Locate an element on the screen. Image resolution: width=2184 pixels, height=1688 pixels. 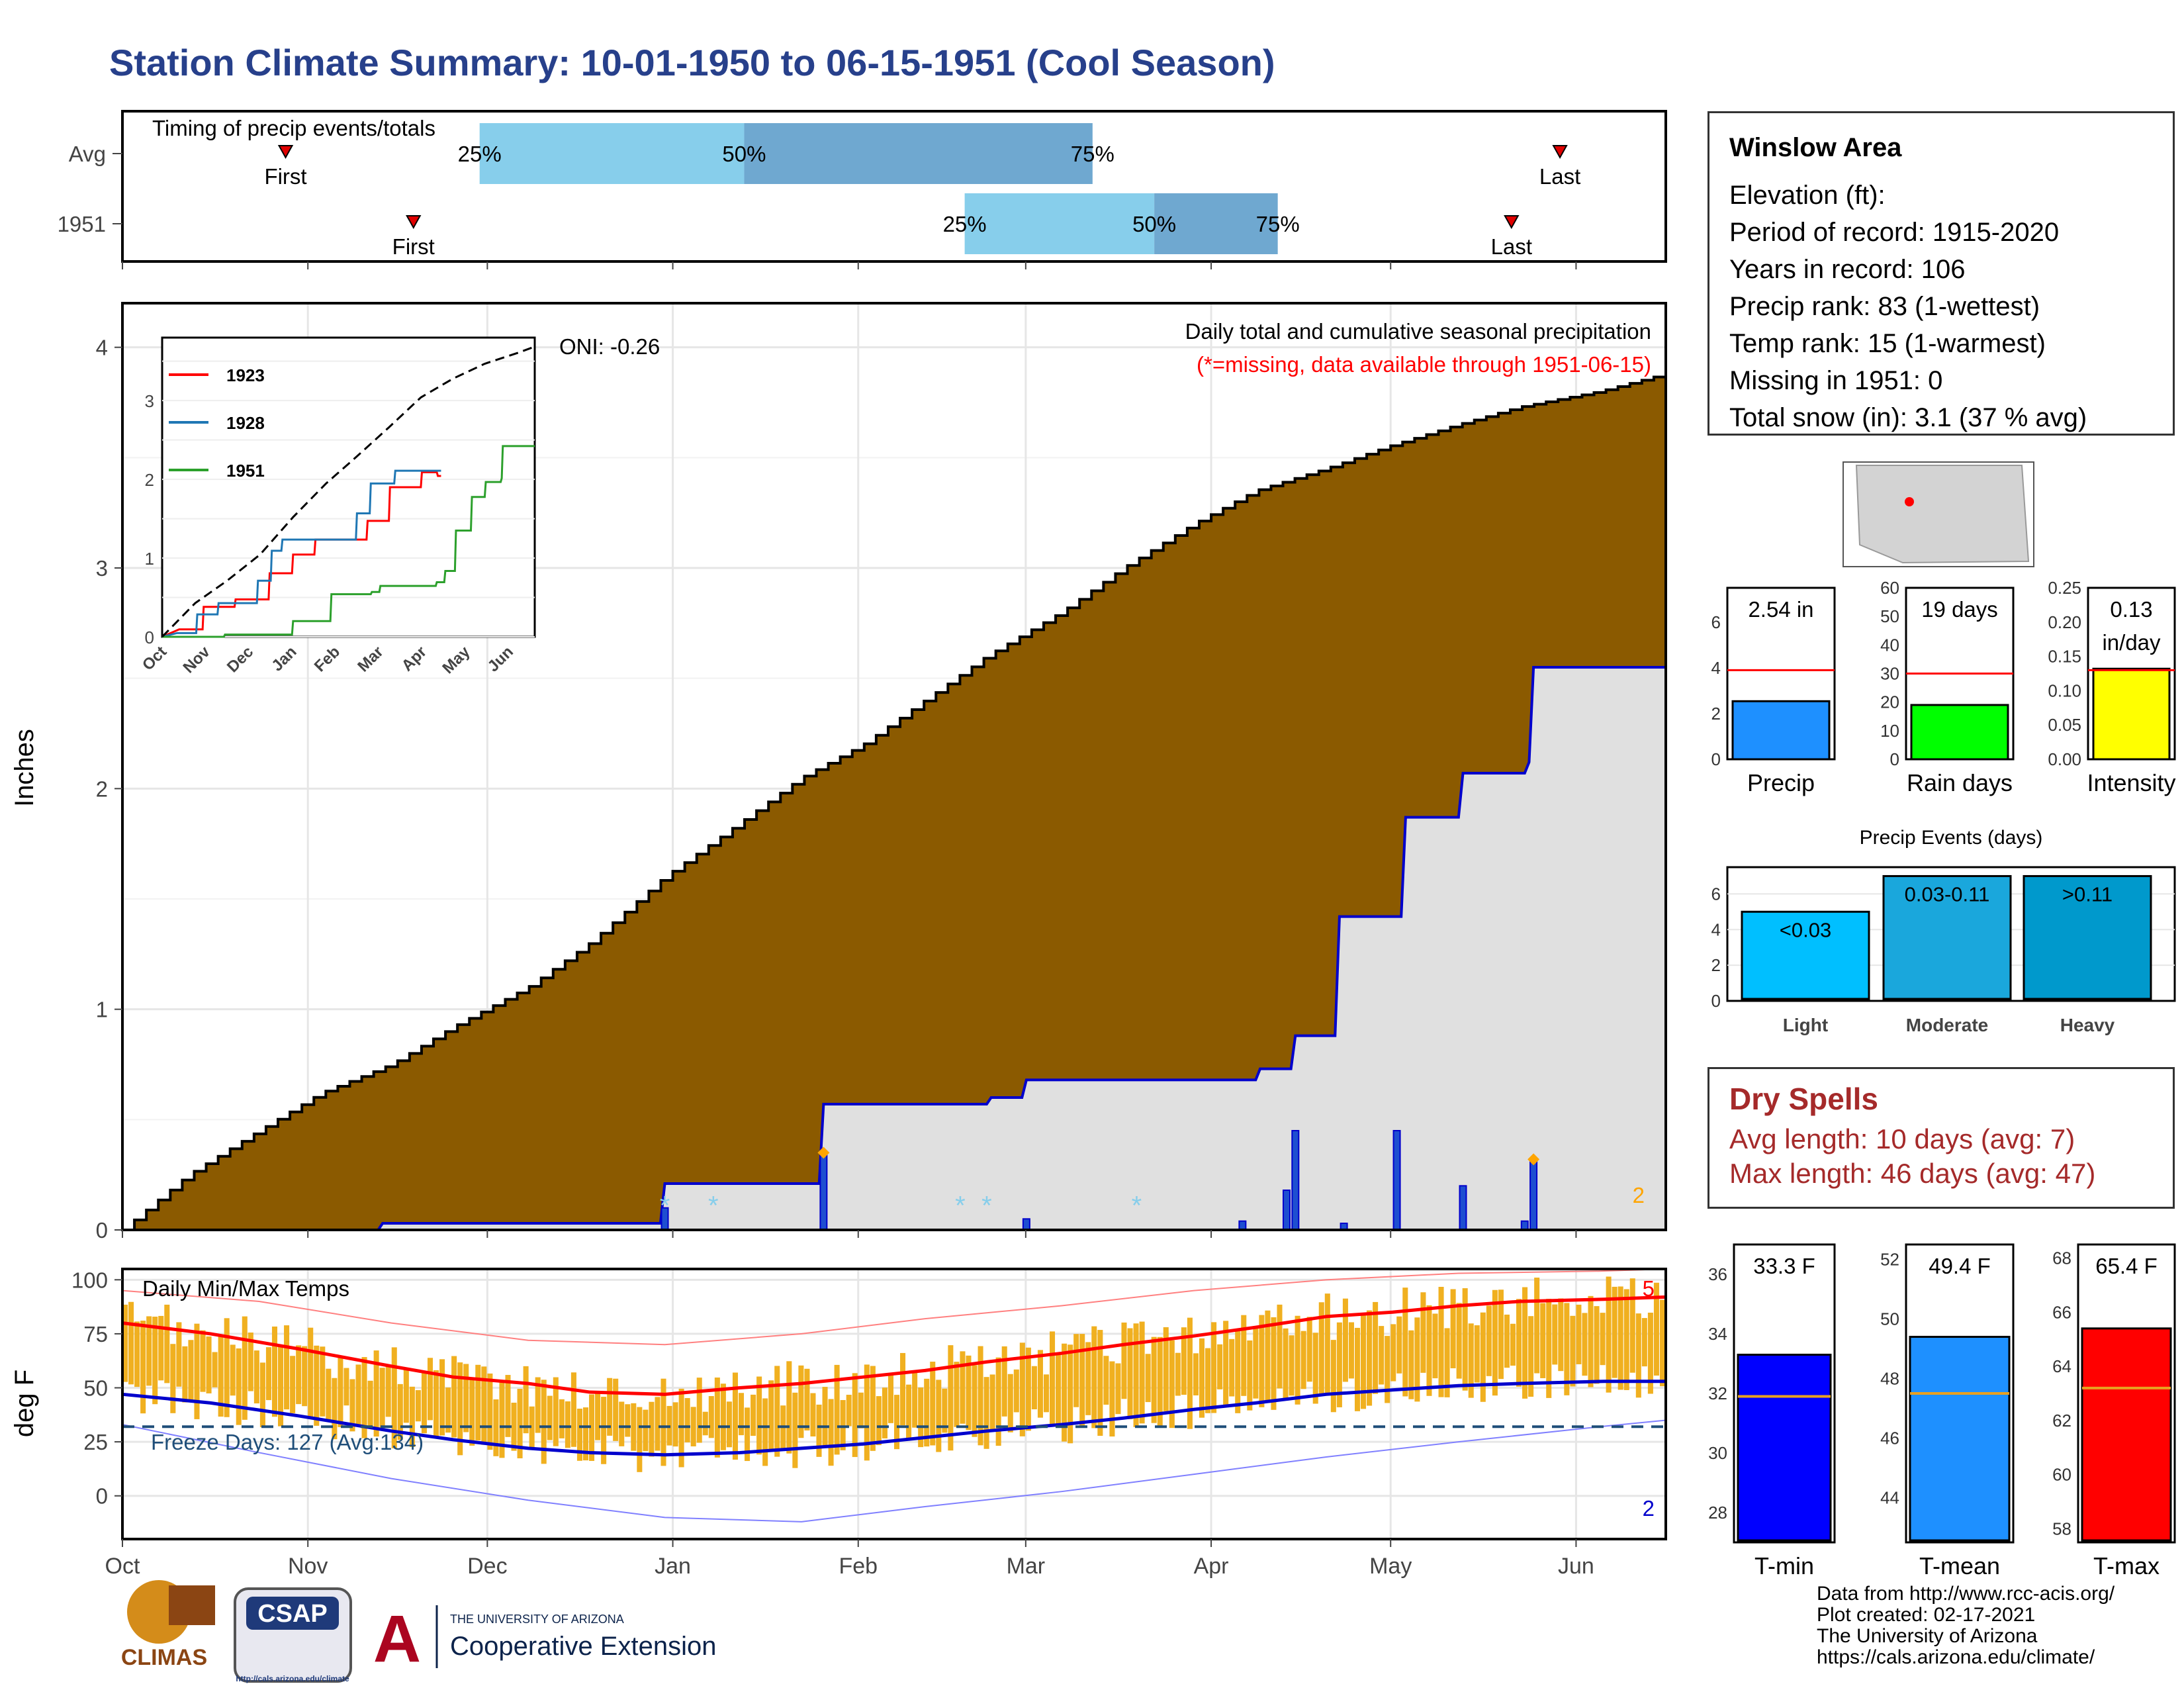
mini-y-tick-label: 30 is located at coordinates (1889, 674).